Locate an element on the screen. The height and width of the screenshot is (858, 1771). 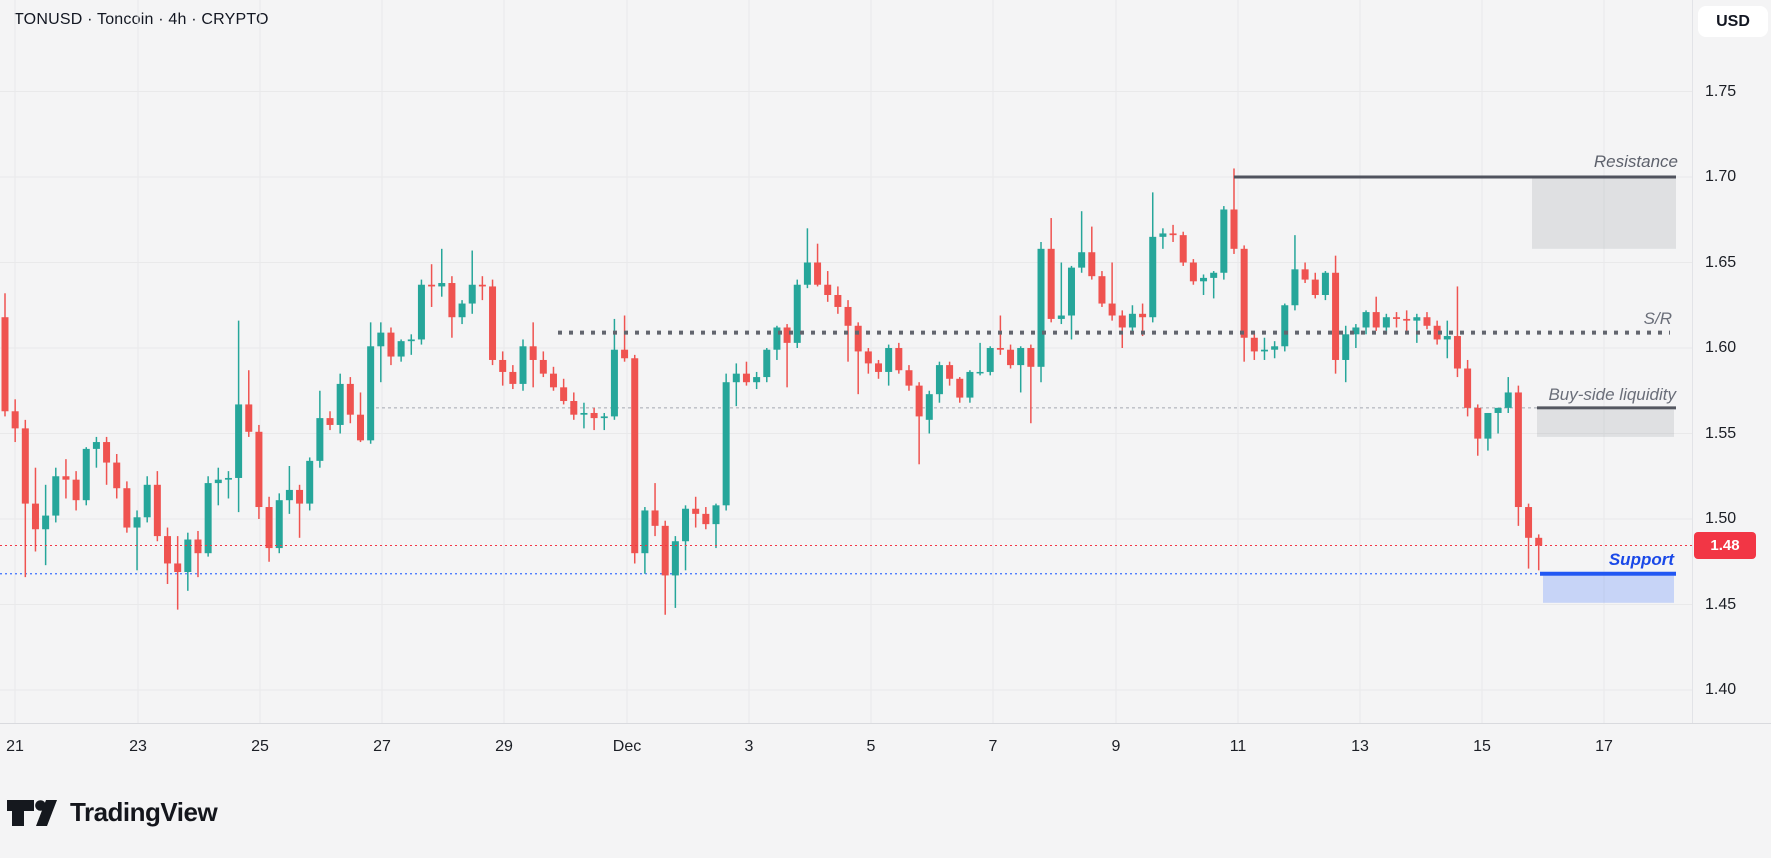
currency-toggle-button: USD is located at coordinates (1733, 21).